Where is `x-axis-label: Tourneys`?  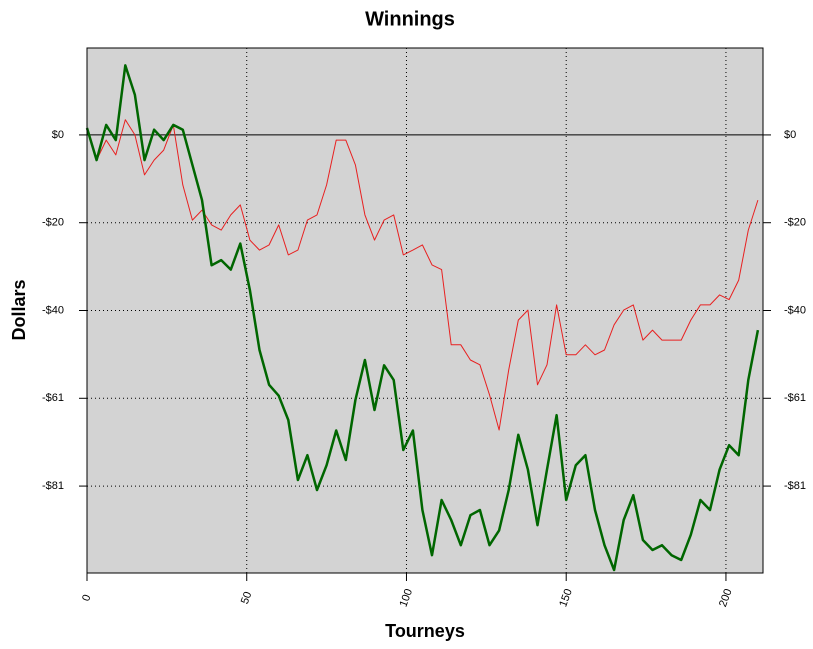
x-axis-label: Tourneys is located at coordinates (425, 631).